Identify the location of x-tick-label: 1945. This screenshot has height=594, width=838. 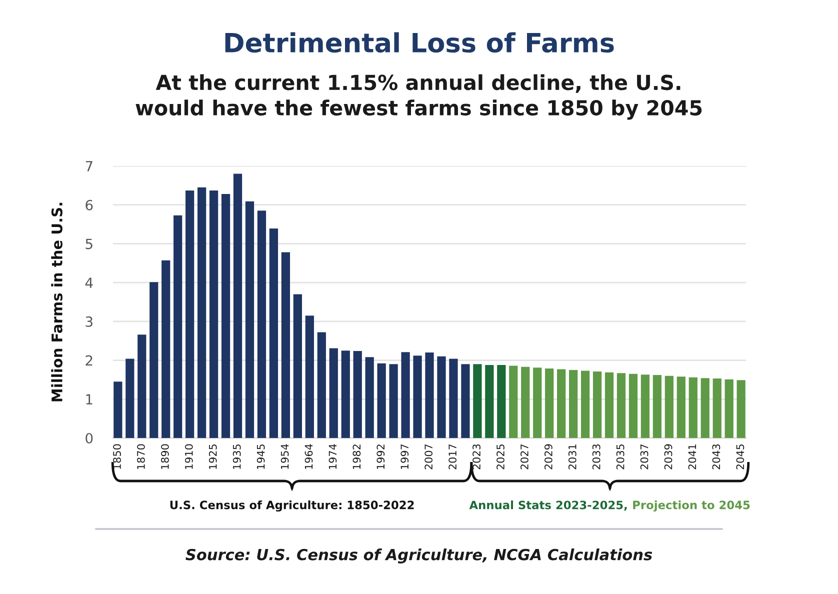
(260, 456).